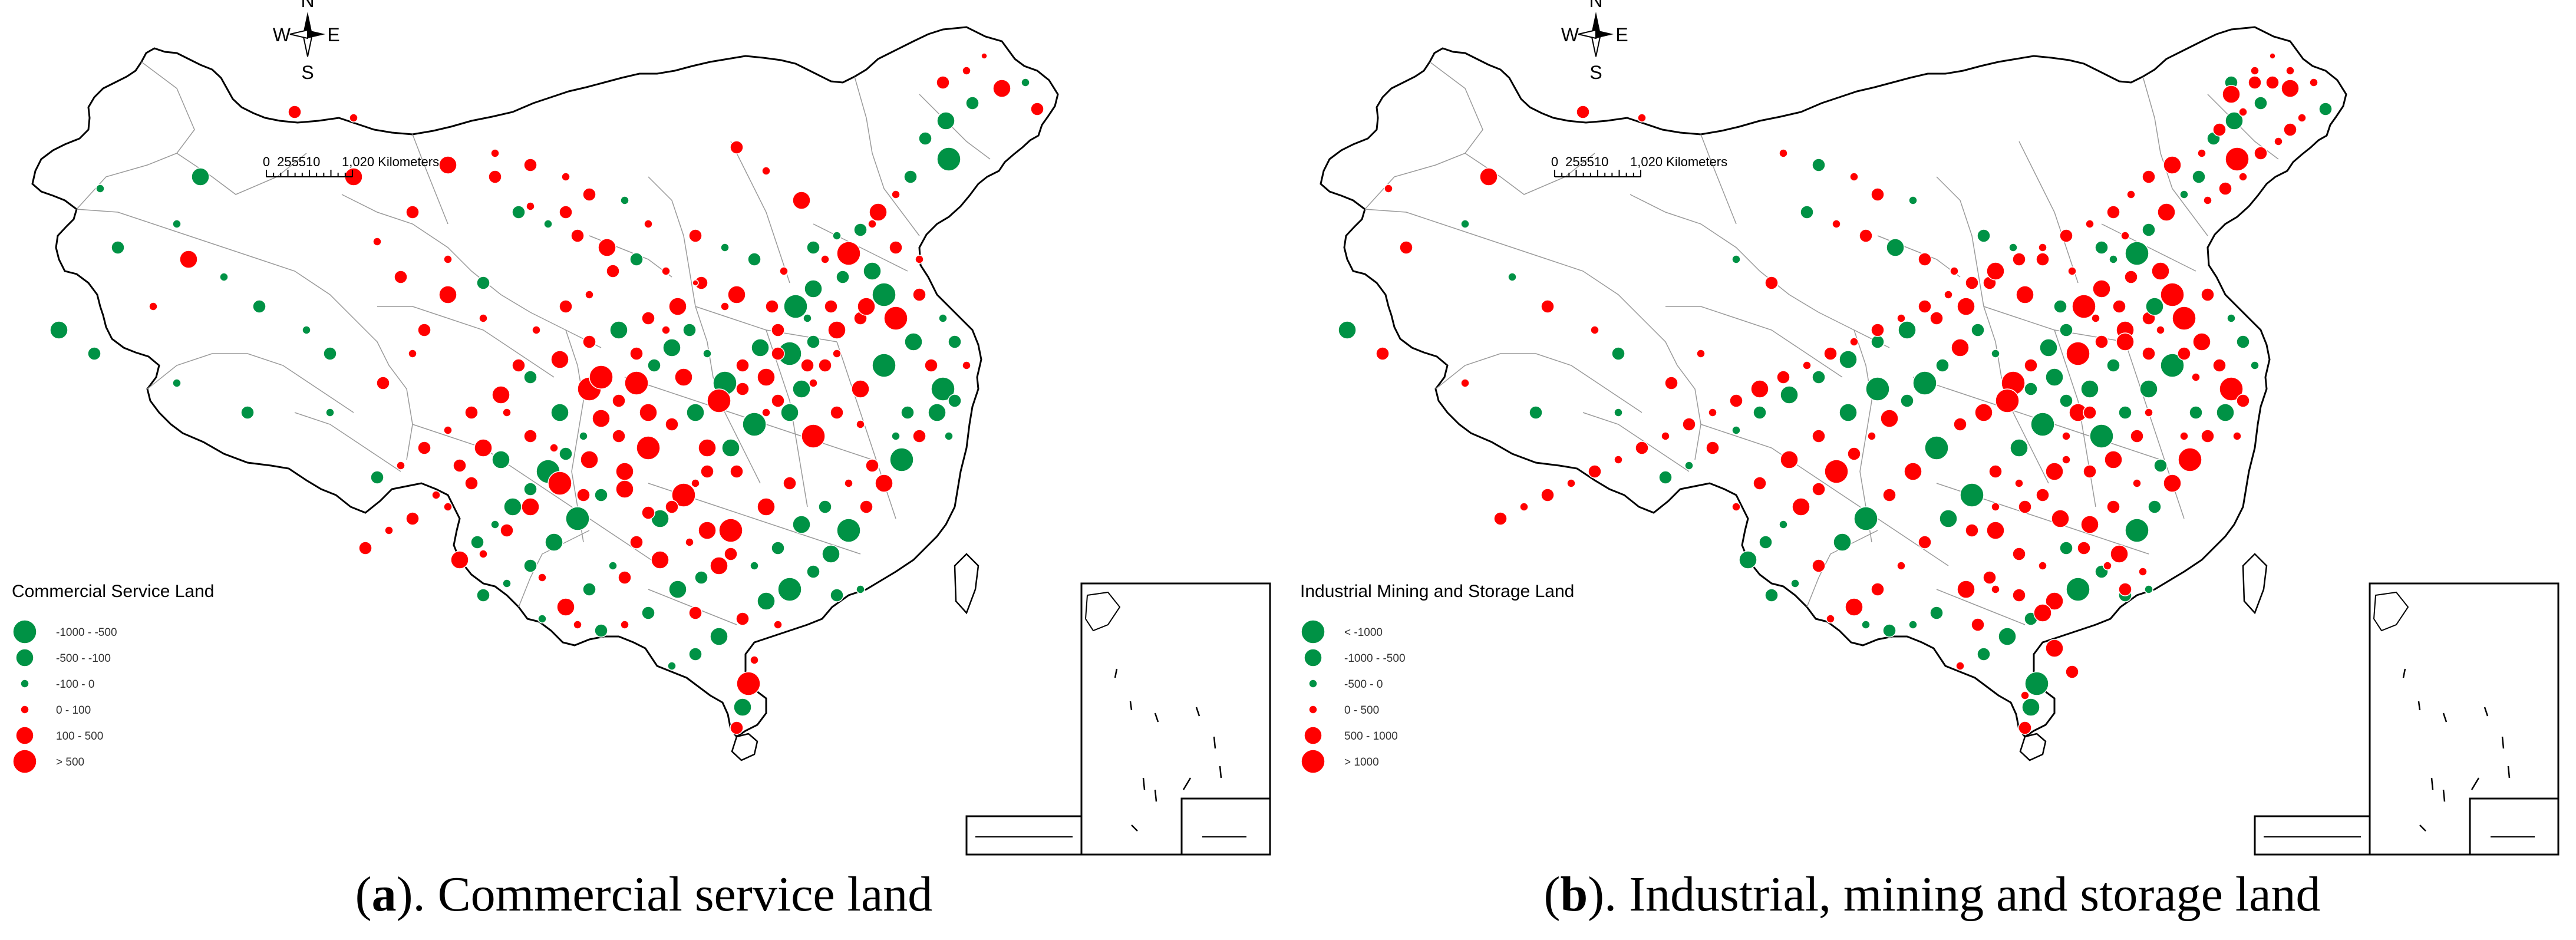 The image size is (2576, 940). What do you see at coordinates (113, 591) in the screenshot?
I see `legend-title: Commercial Service Land` at bounding box center [113, 591].